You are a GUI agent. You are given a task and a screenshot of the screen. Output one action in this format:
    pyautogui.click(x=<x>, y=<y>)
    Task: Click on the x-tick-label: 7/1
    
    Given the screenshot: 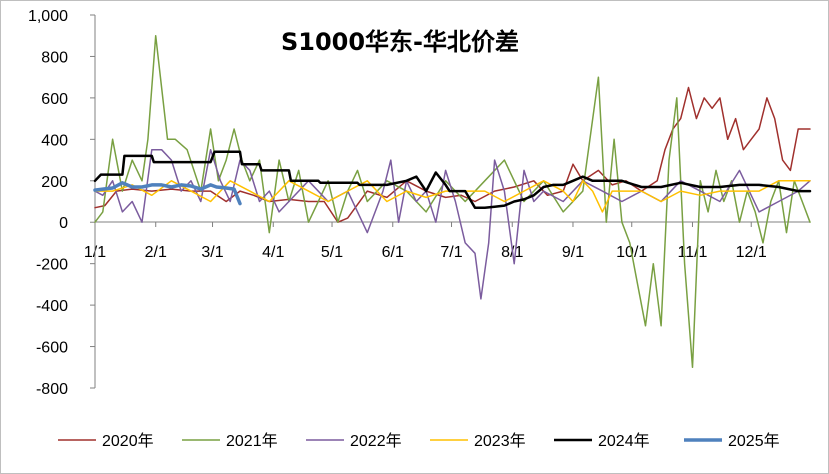 What is the action you would take?
    pyautogui.click(x=451, y=252)
    